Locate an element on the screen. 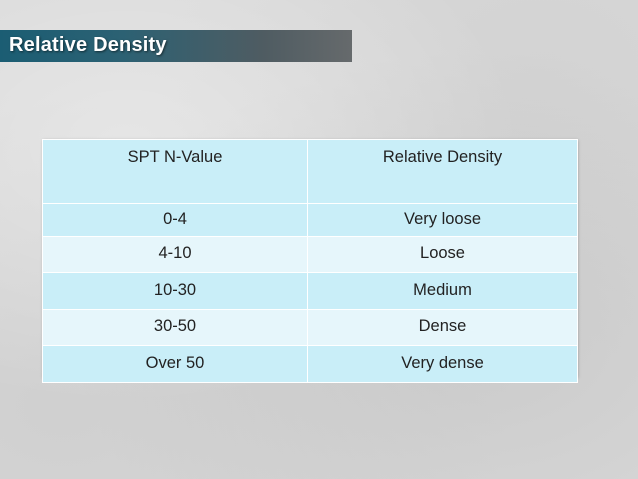 The image size is (638, 479). table-row: 4-10 Loose is located at coordinates (310, 254).